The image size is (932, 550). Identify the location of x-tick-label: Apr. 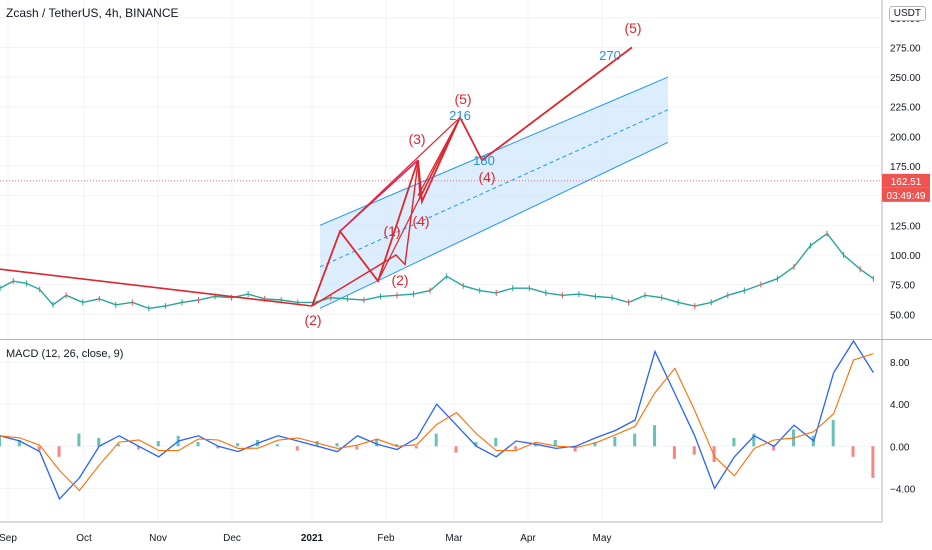
(528, 538).